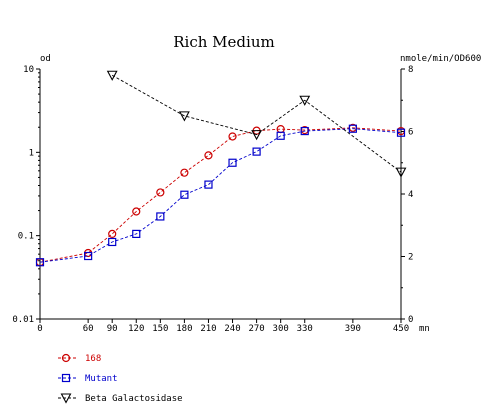 This screenshot has height=405, width=490. Describe the element at coordinates (79, 358) in the screenshot. I see `legend-item: 168` at that location.